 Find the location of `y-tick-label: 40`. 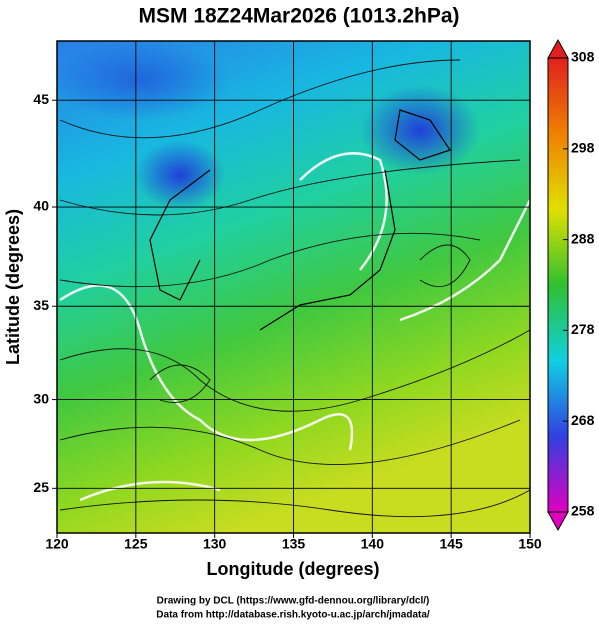

y-tick-label: 40 is located at coordinates (41, 206).